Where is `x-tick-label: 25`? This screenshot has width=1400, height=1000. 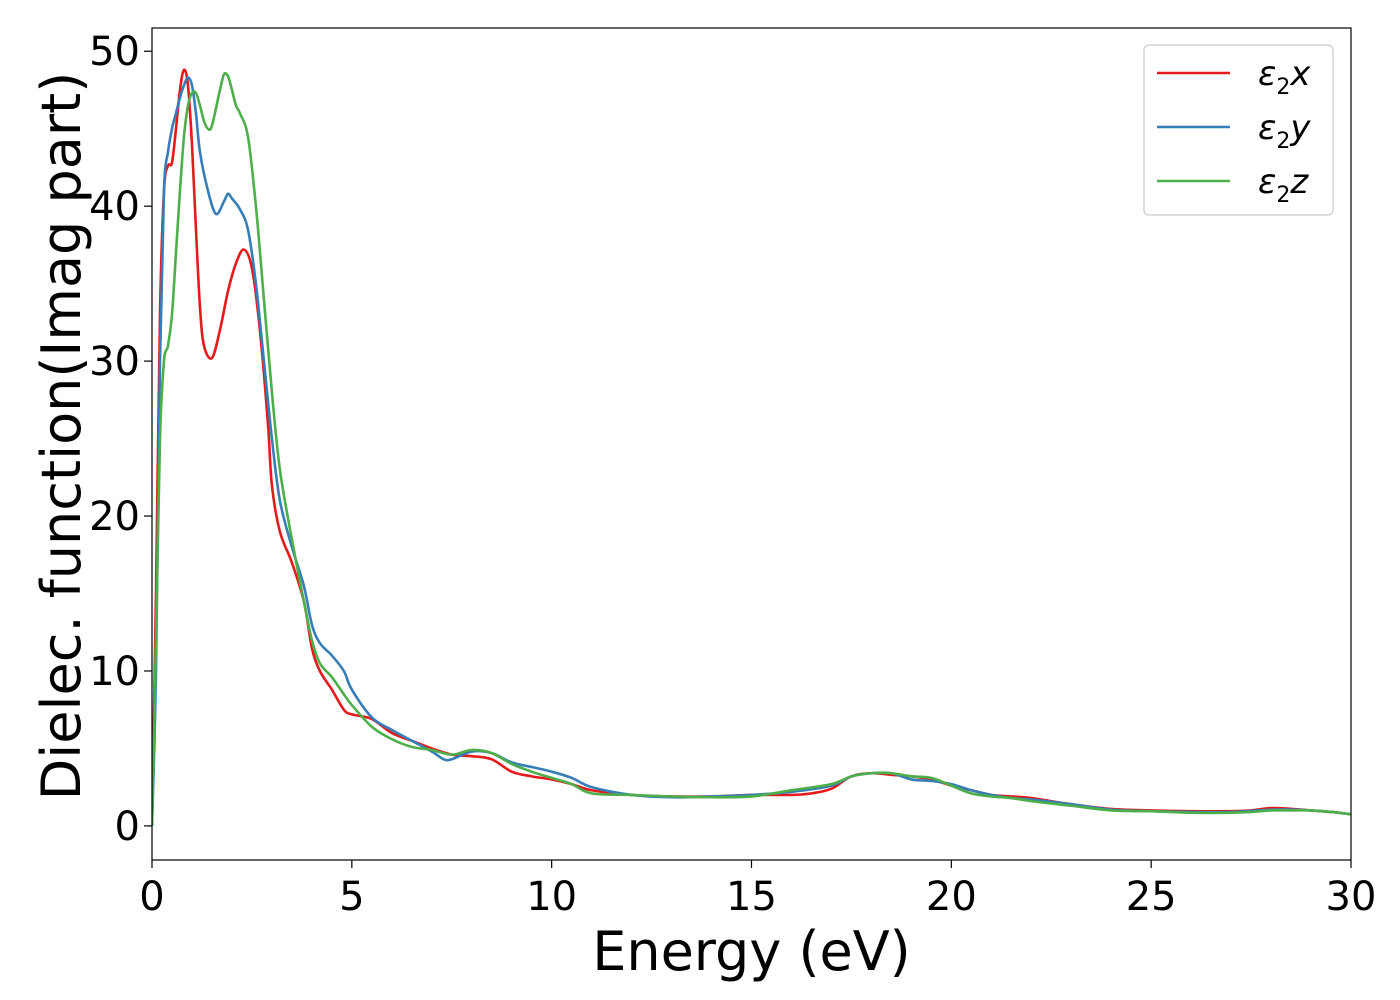
x-tick-label: 25 is located at coordinates (1151, 897).